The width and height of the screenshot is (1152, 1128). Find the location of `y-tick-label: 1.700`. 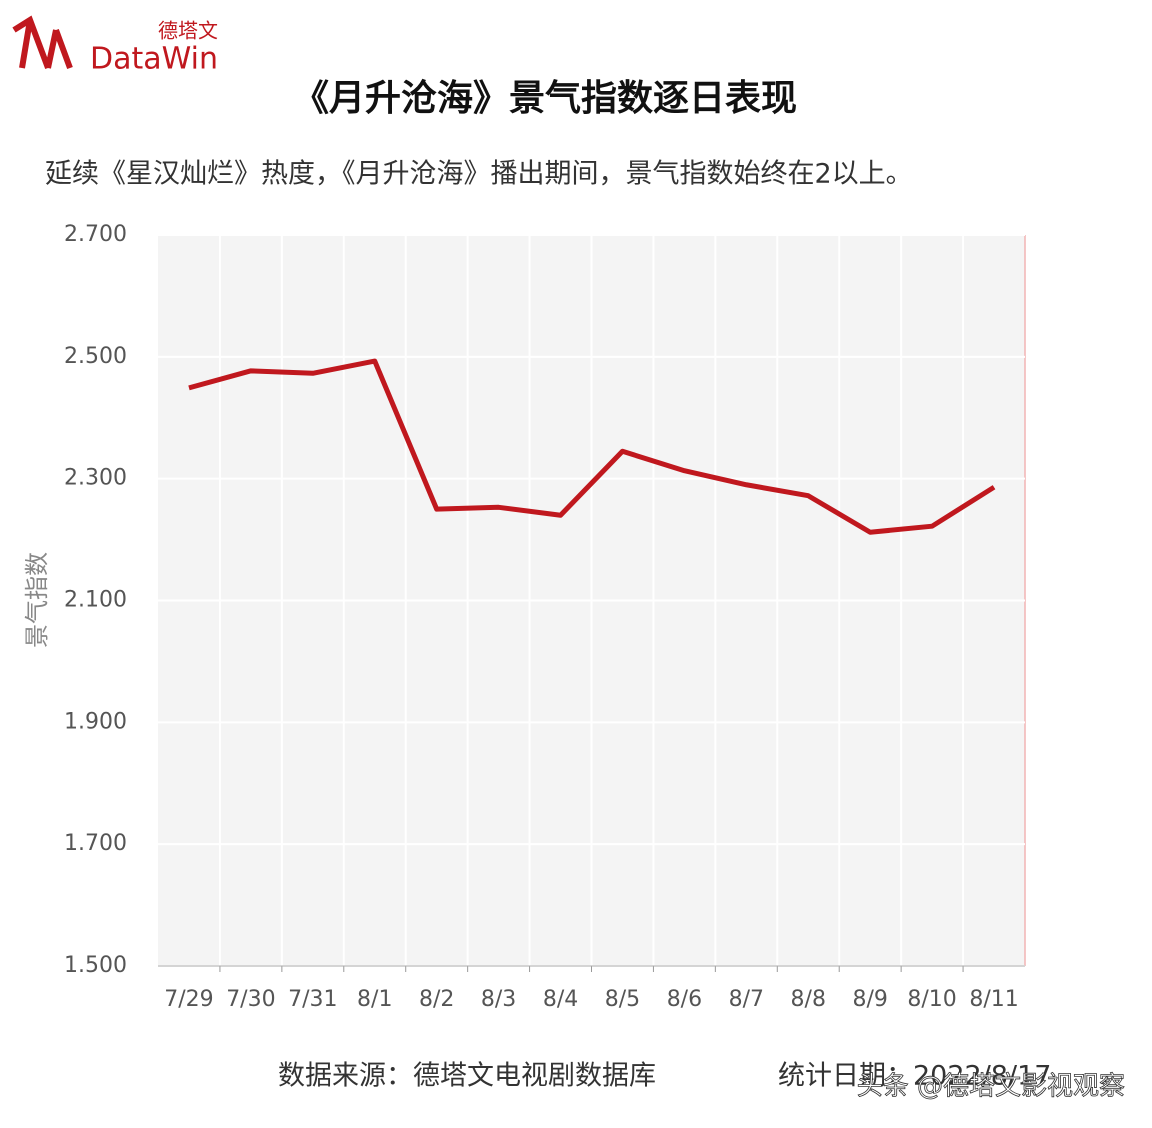

y-tick-label: 1.700 is located at coordinates (95, 843).